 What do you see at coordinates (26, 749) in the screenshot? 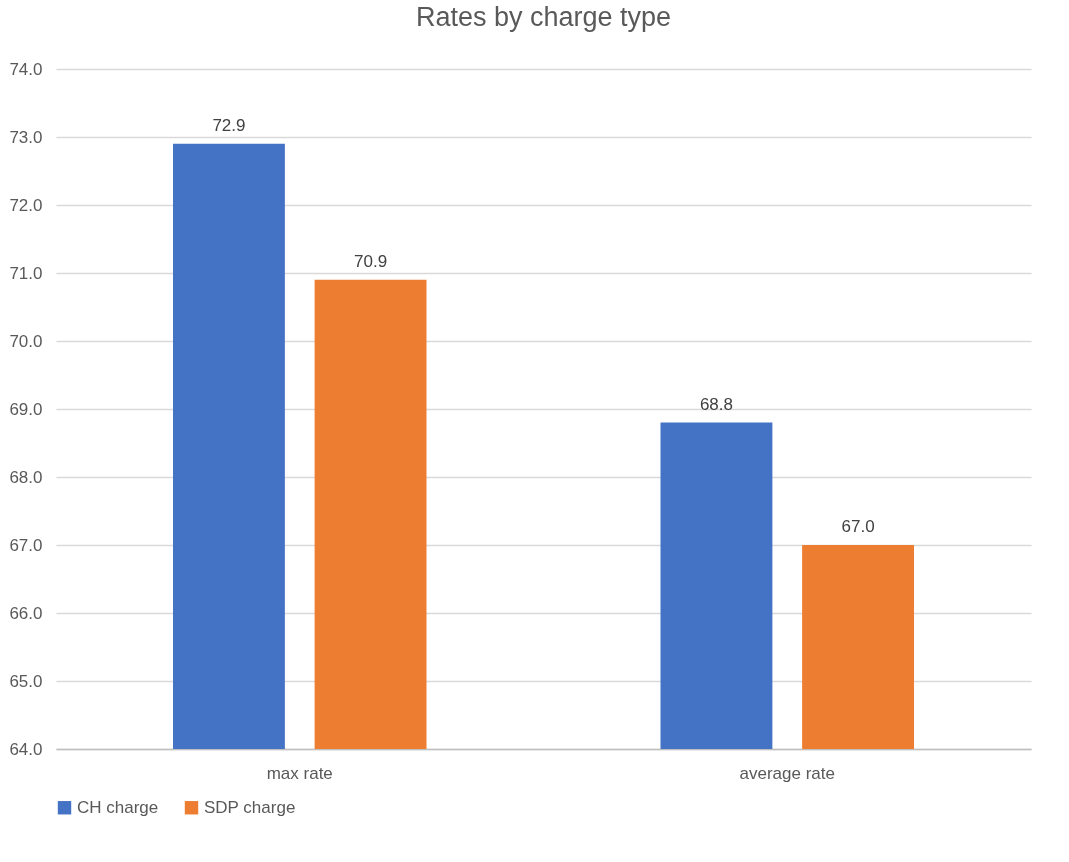
I see `y-tick-label: 64.0` at bounding box center [26, 749].